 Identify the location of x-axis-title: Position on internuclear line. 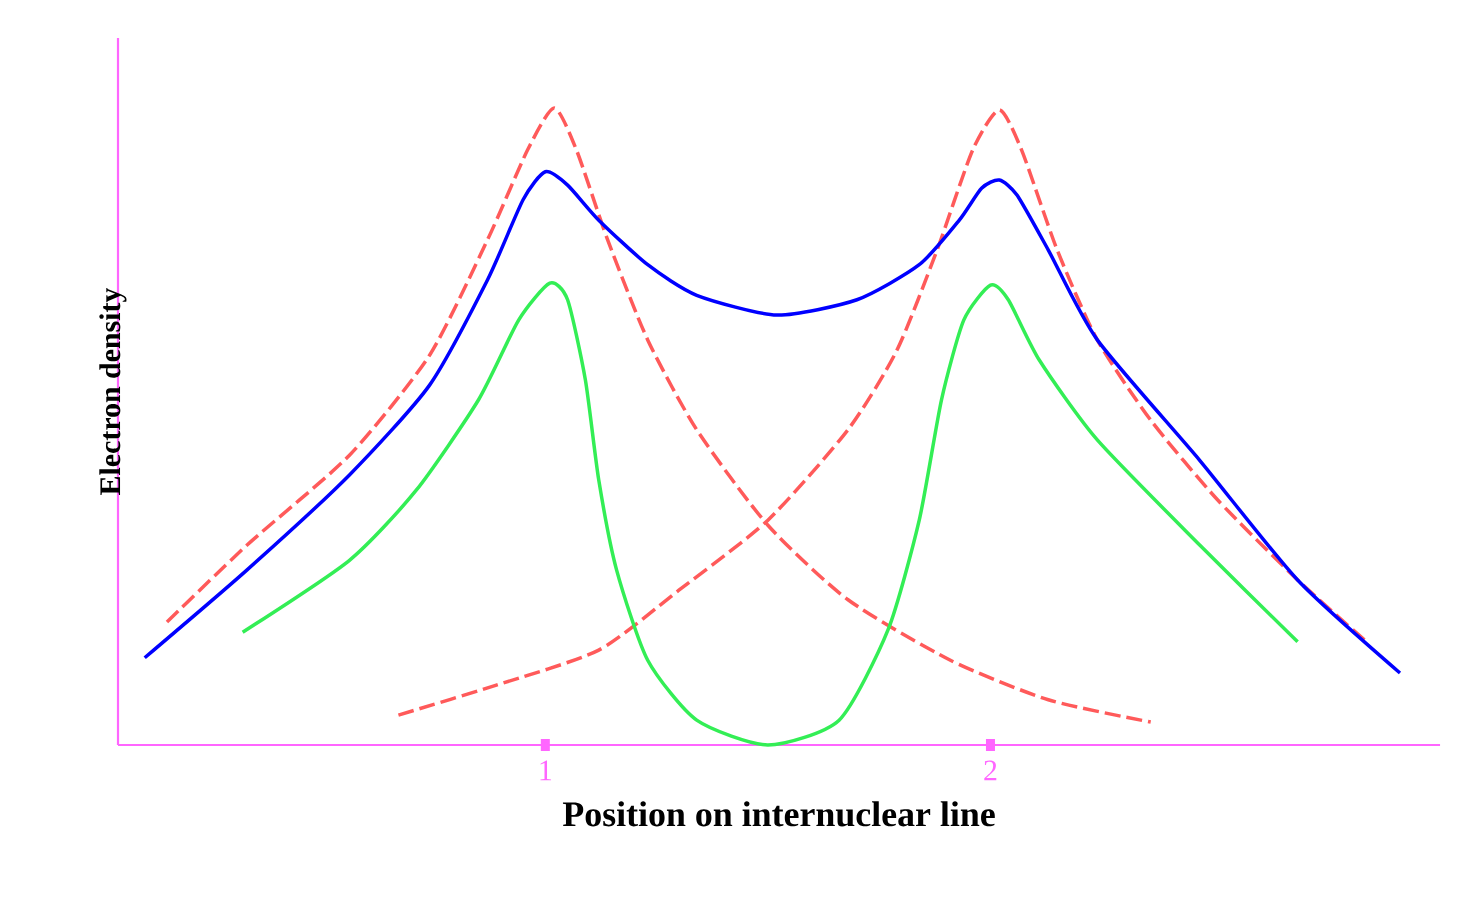
(778, 814).